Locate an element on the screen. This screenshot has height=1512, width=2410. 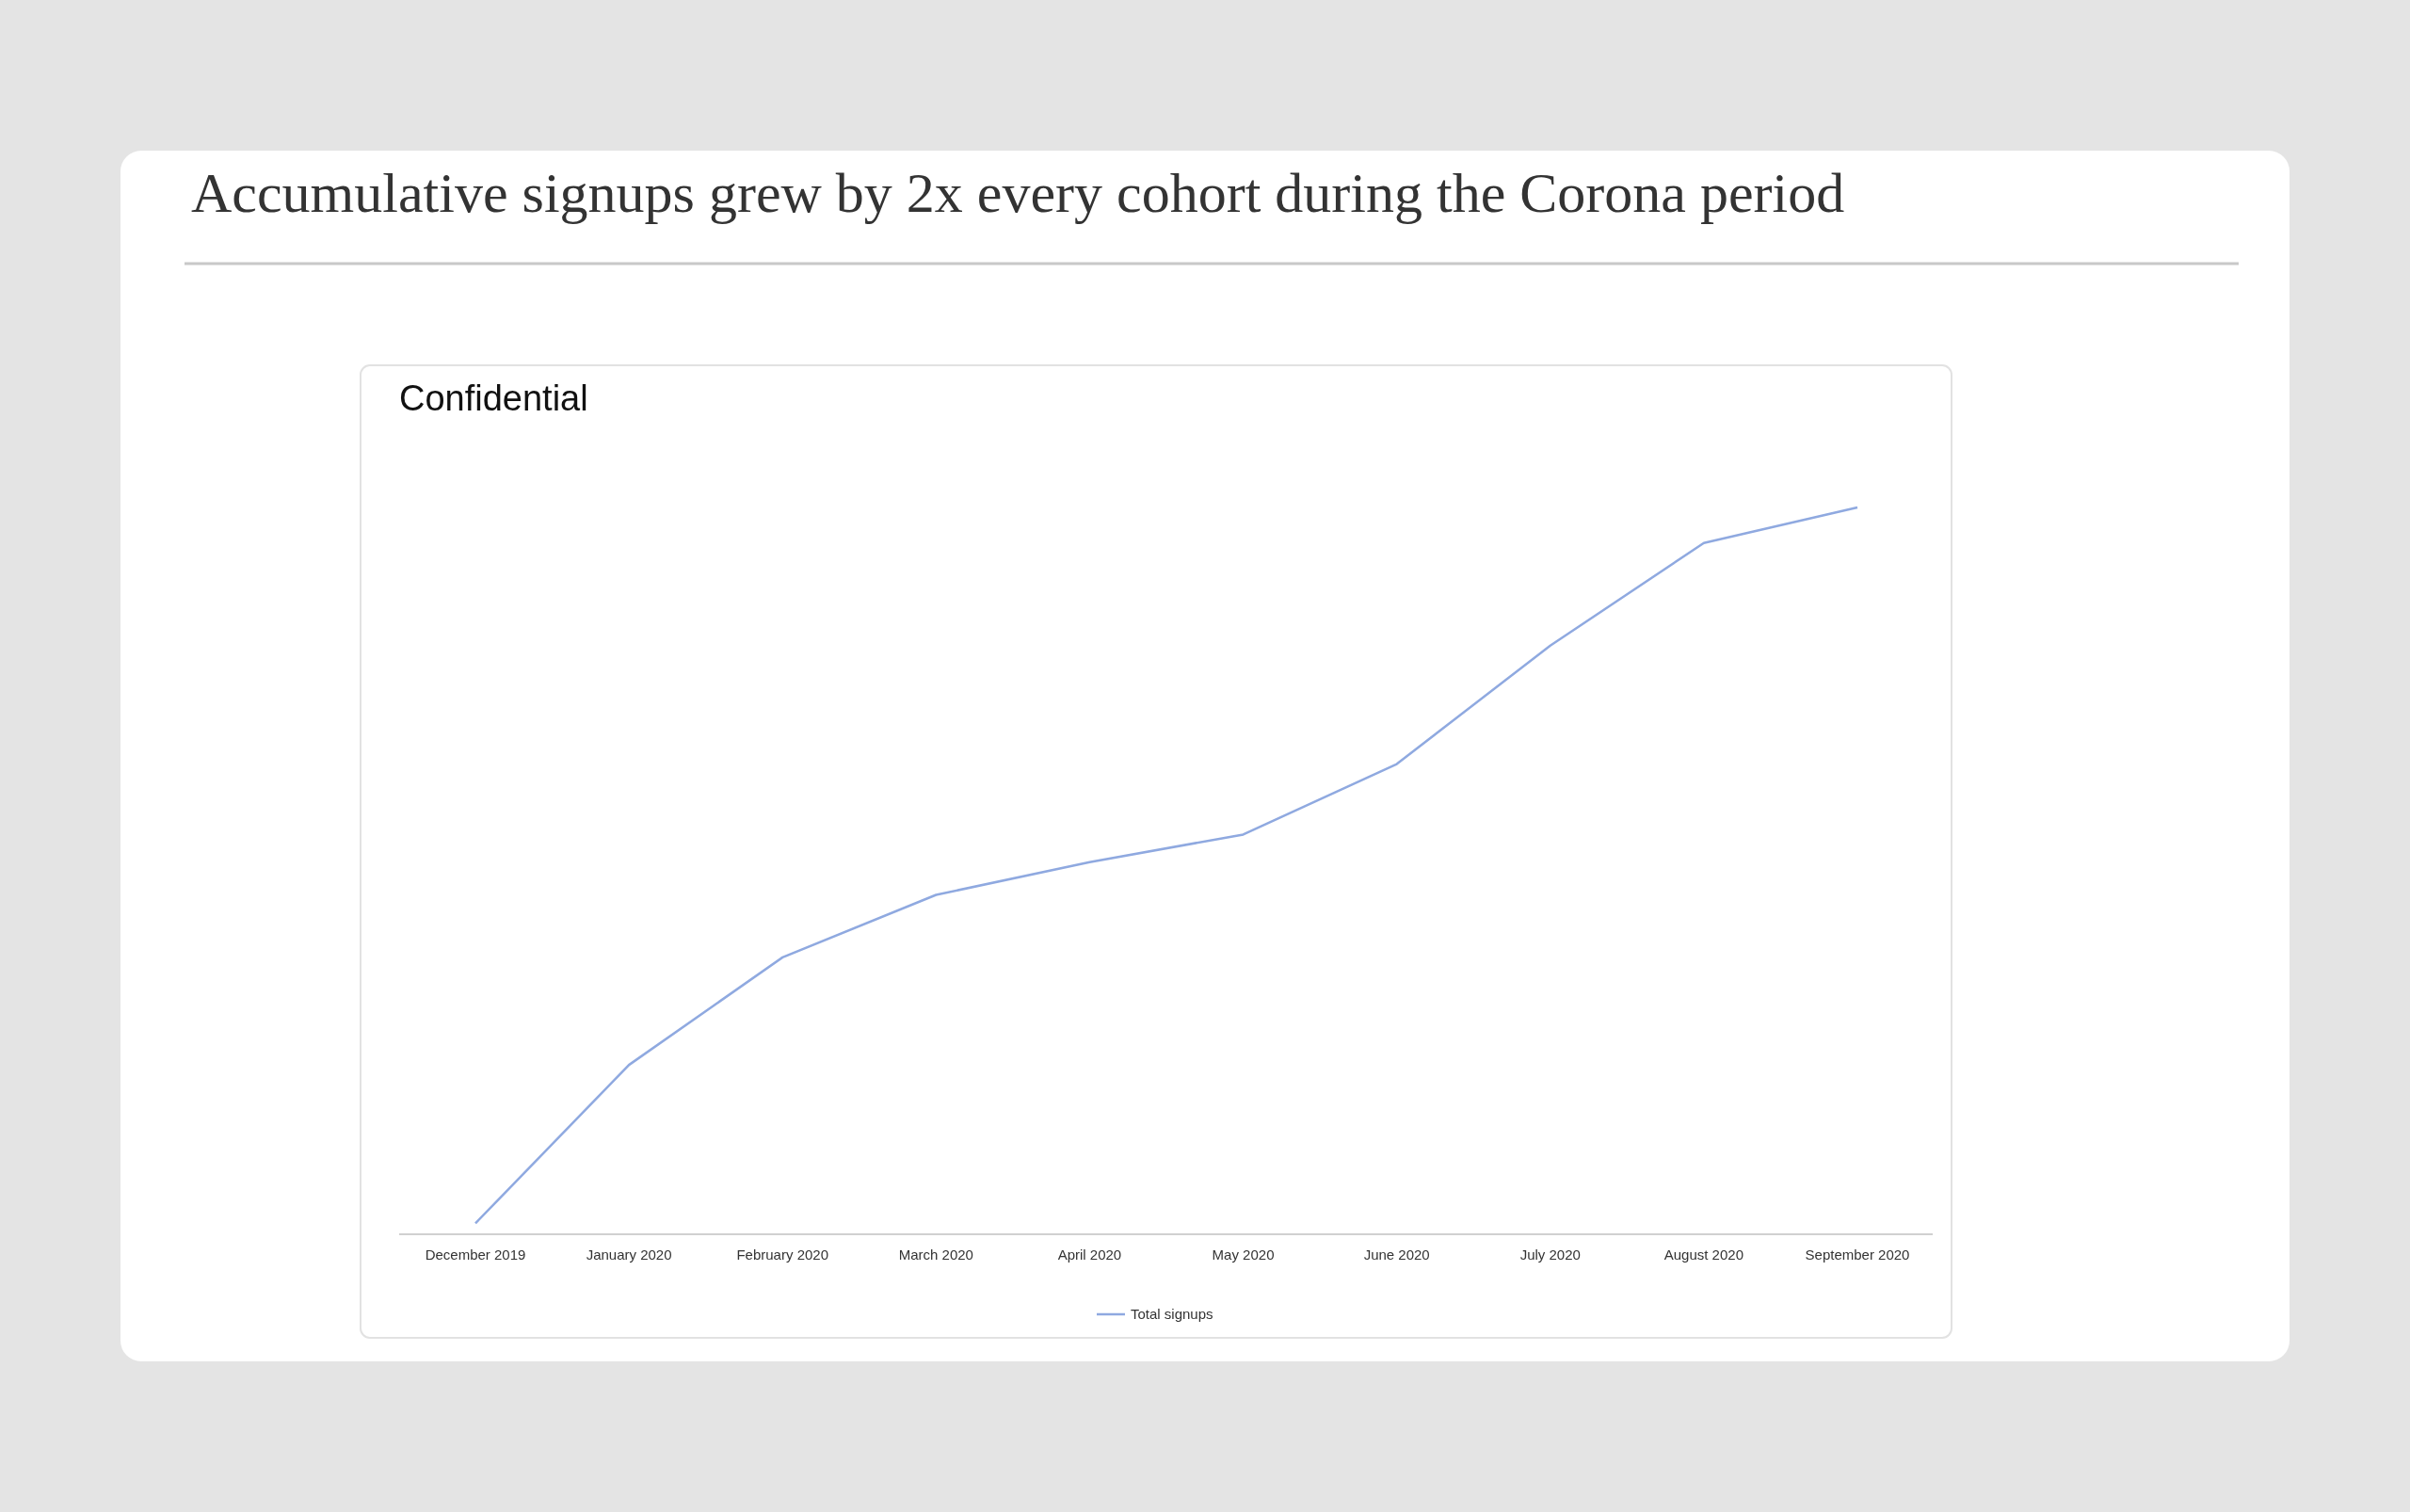
chart-subtitle: Confidential is located at coordinates (493, 398).